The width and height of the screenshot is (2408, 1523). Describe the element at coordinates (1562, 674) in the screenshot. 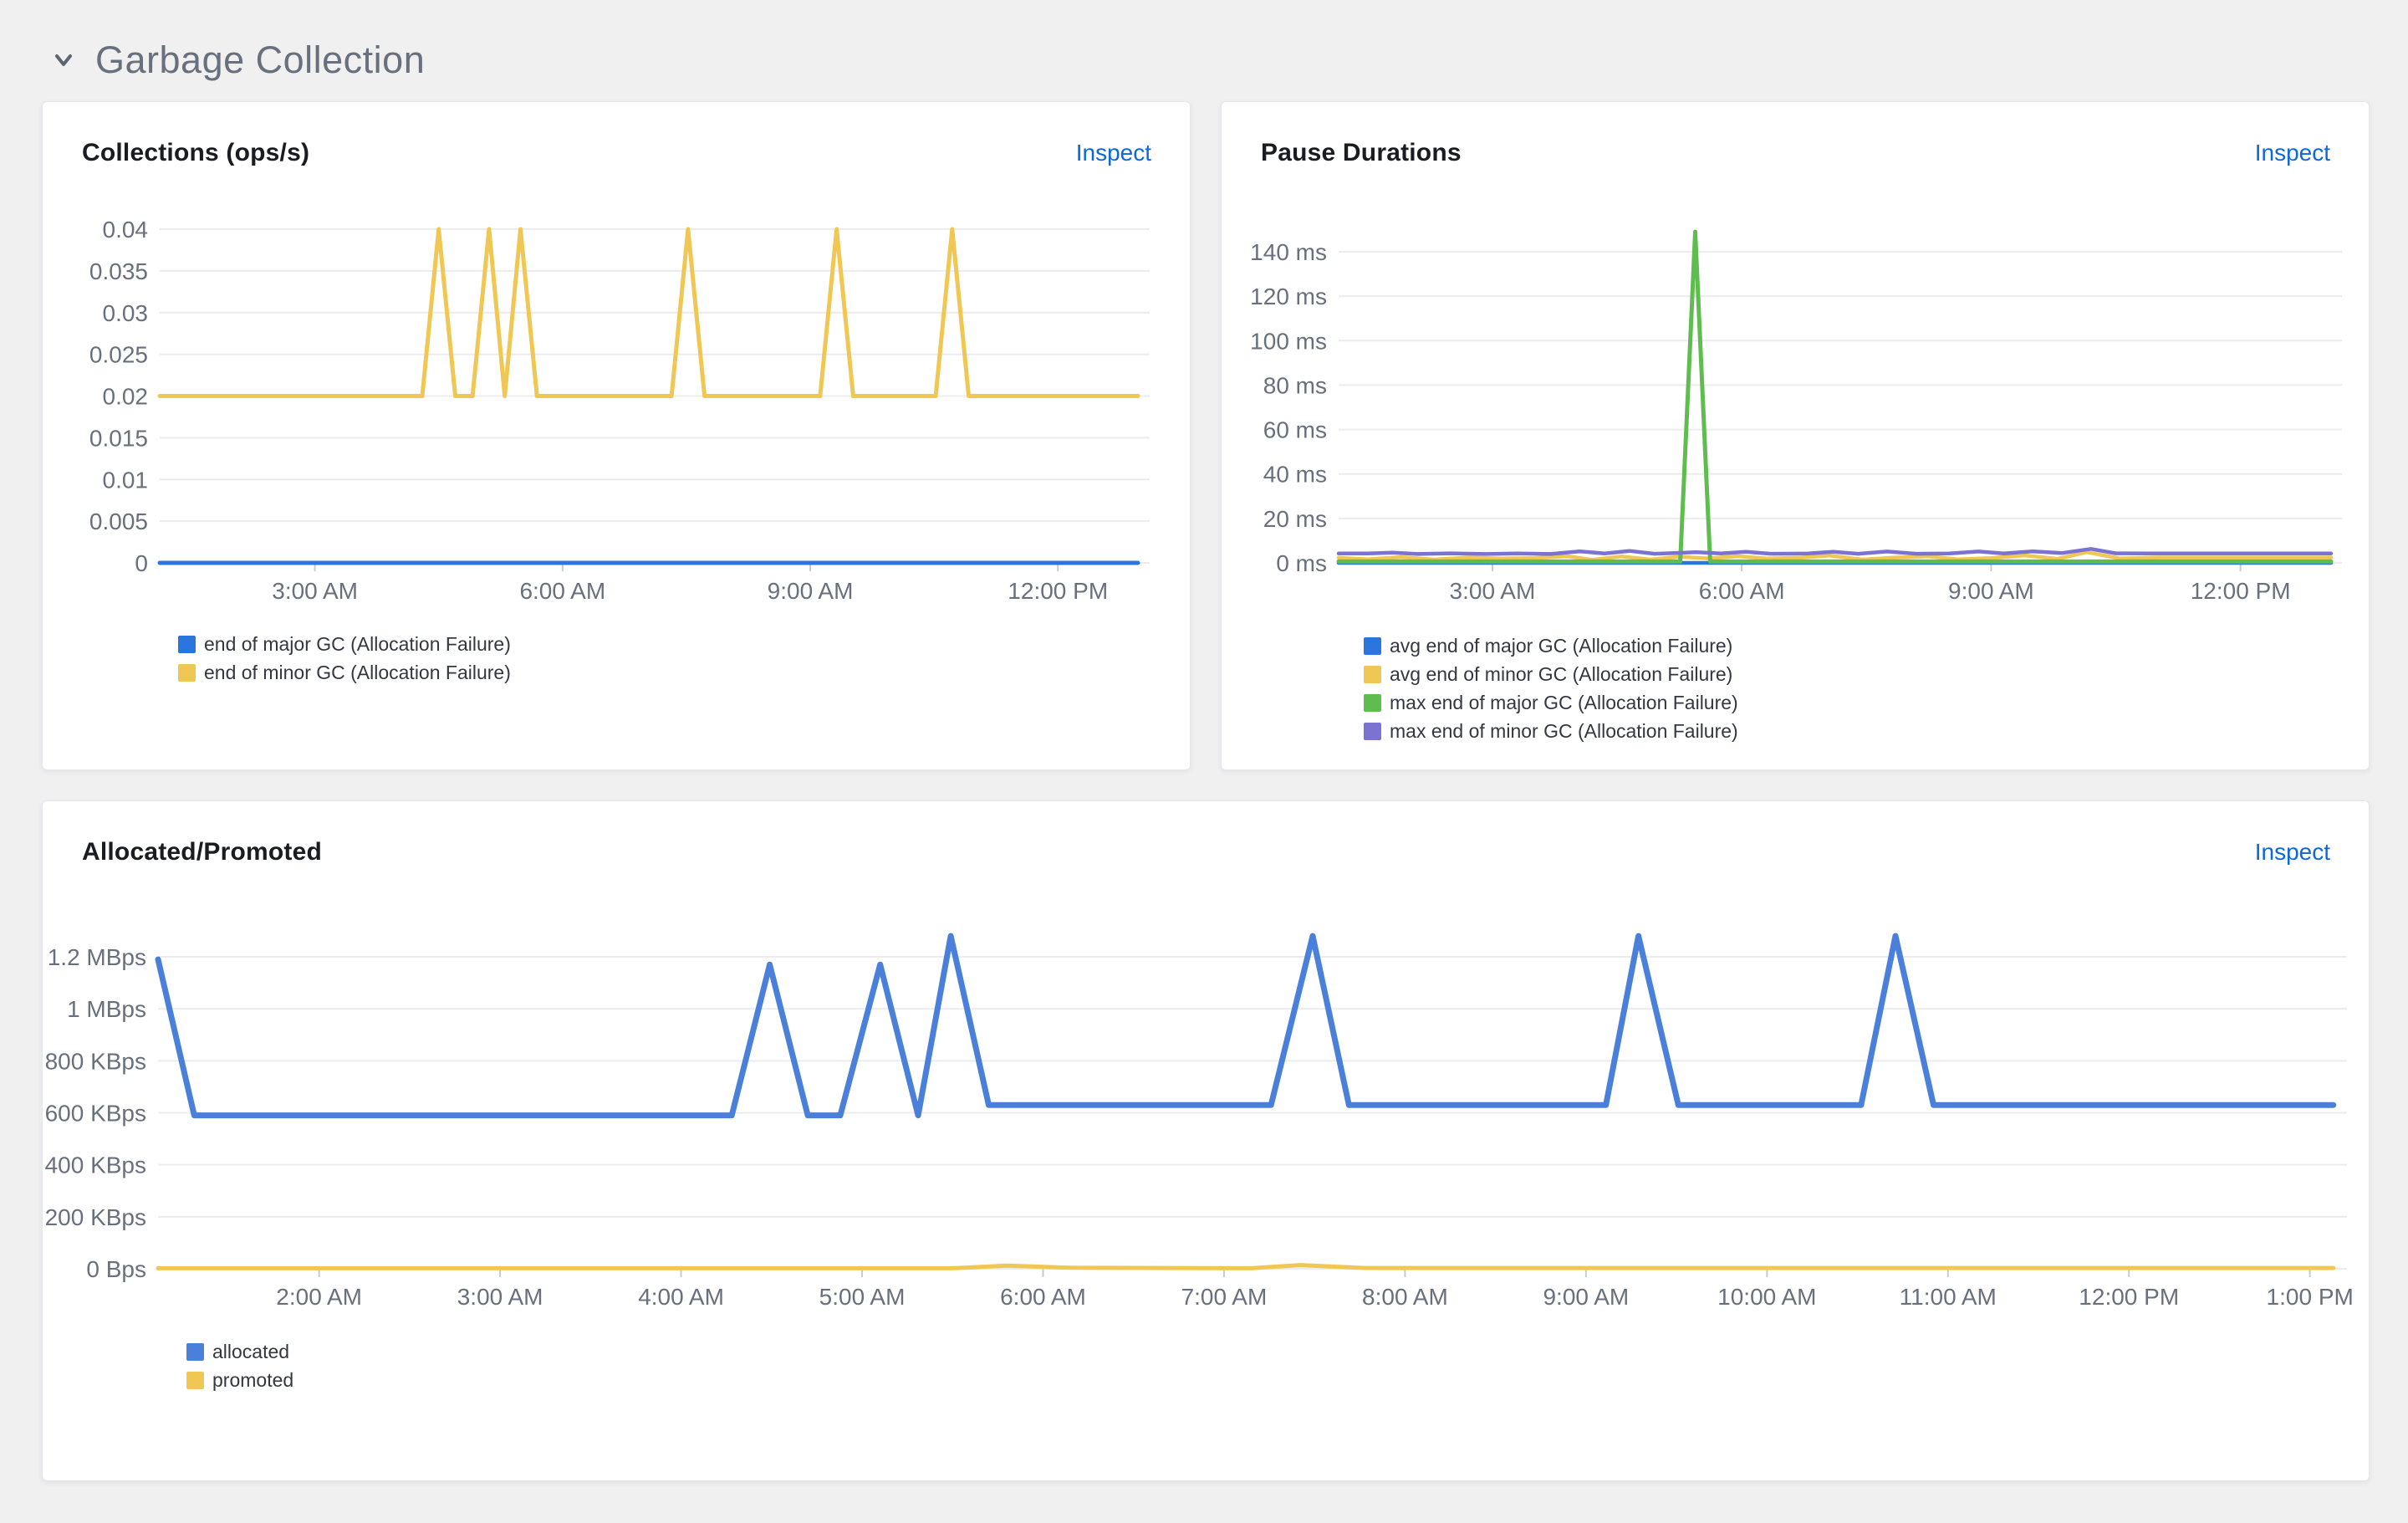

I see `legend-label: avg end of minor GC (Allocation Failure)` at that location.